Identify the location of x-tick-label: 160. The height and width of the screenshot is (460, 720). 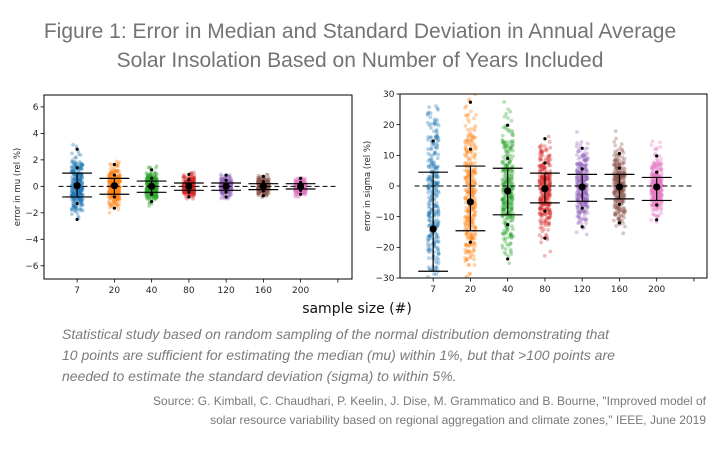
(263, 291).